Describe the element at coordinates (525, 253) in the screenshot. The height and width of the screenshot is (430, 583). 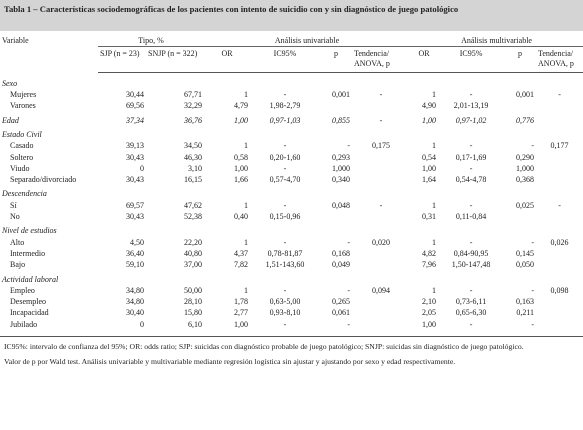
I see `cell: 0,145` at that location.